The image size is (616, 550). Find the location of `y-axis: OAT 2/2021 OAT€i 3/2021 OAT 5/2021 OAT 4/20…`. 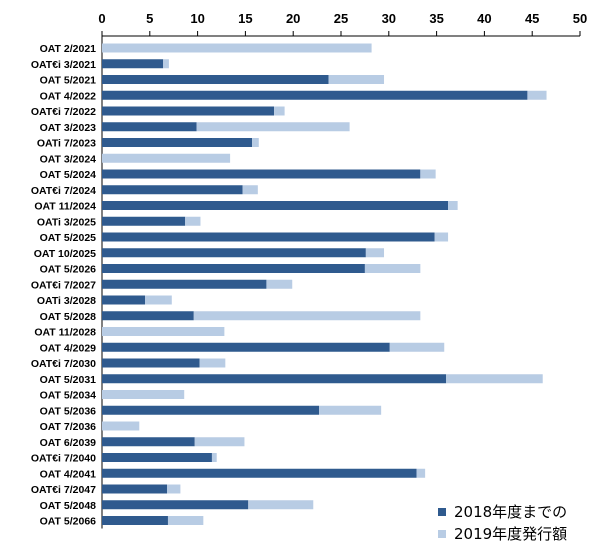

y-axis: OAT 2/2021 OAT€i 3/2021 OAT 5/2021 OAT 4/20… is located at coordinates (67, 282).